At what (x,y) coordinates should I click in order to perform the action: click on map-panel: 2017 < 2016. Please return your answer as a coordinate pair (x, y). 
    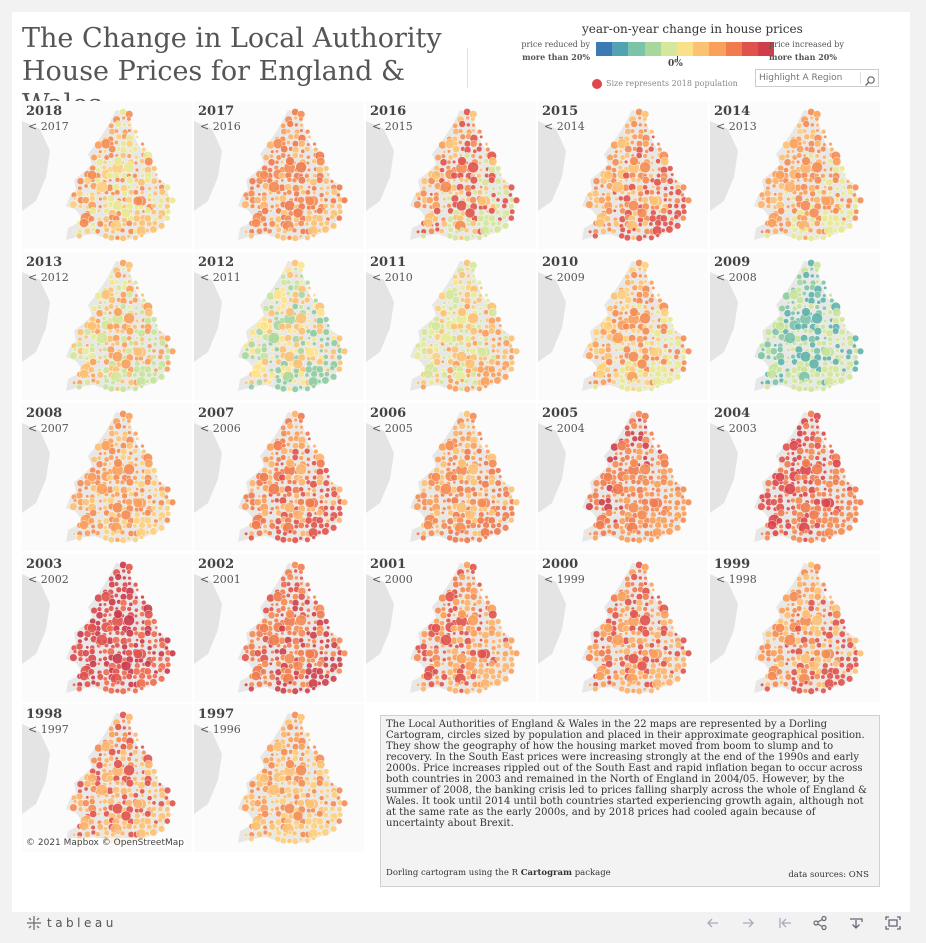
    Looking at the image, I should click on (279, 175).